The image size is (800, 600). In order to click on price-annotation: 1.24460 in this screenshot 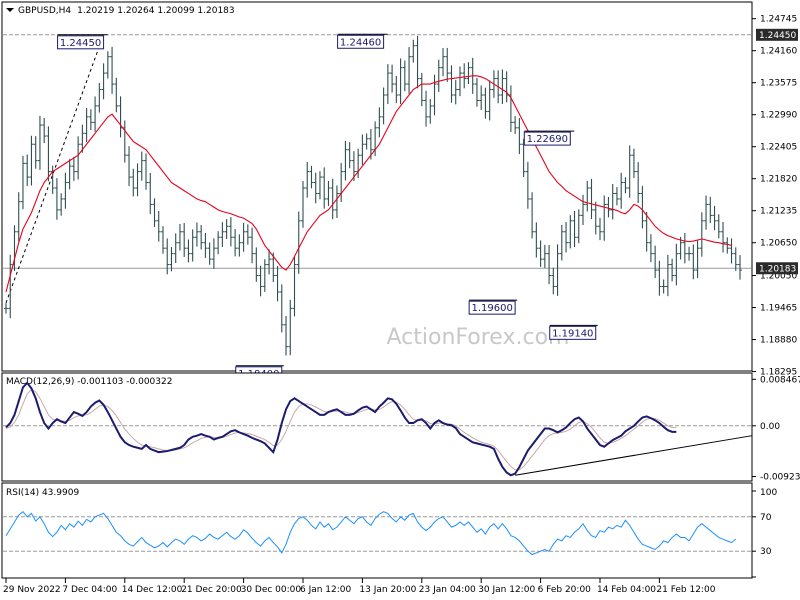, I will do `click(362, 41)`.